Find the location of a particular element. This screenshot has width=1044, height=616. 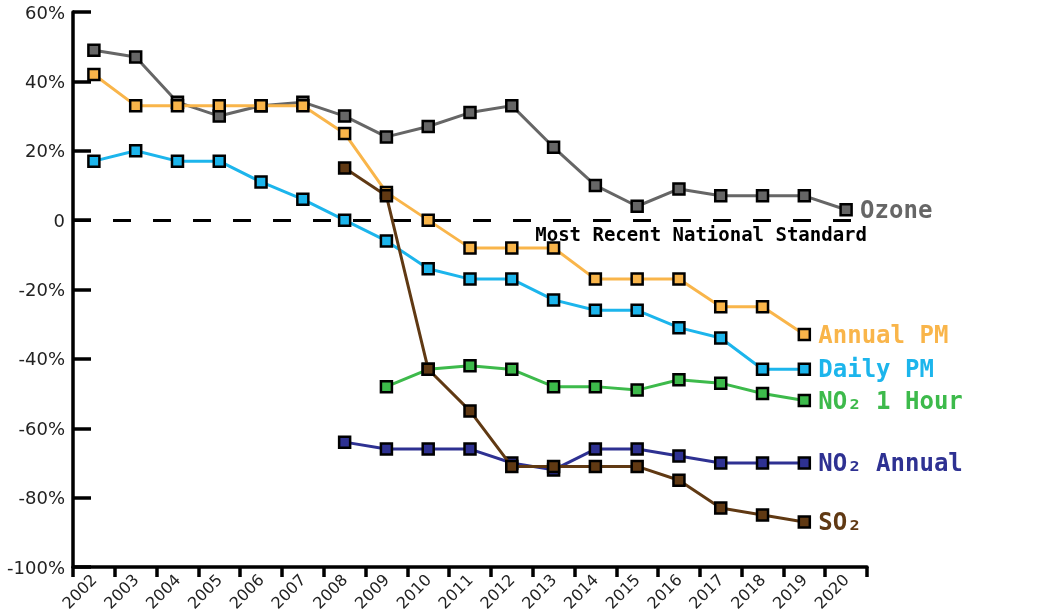

series-label: SO₂ is located at coordinates (840, 521).